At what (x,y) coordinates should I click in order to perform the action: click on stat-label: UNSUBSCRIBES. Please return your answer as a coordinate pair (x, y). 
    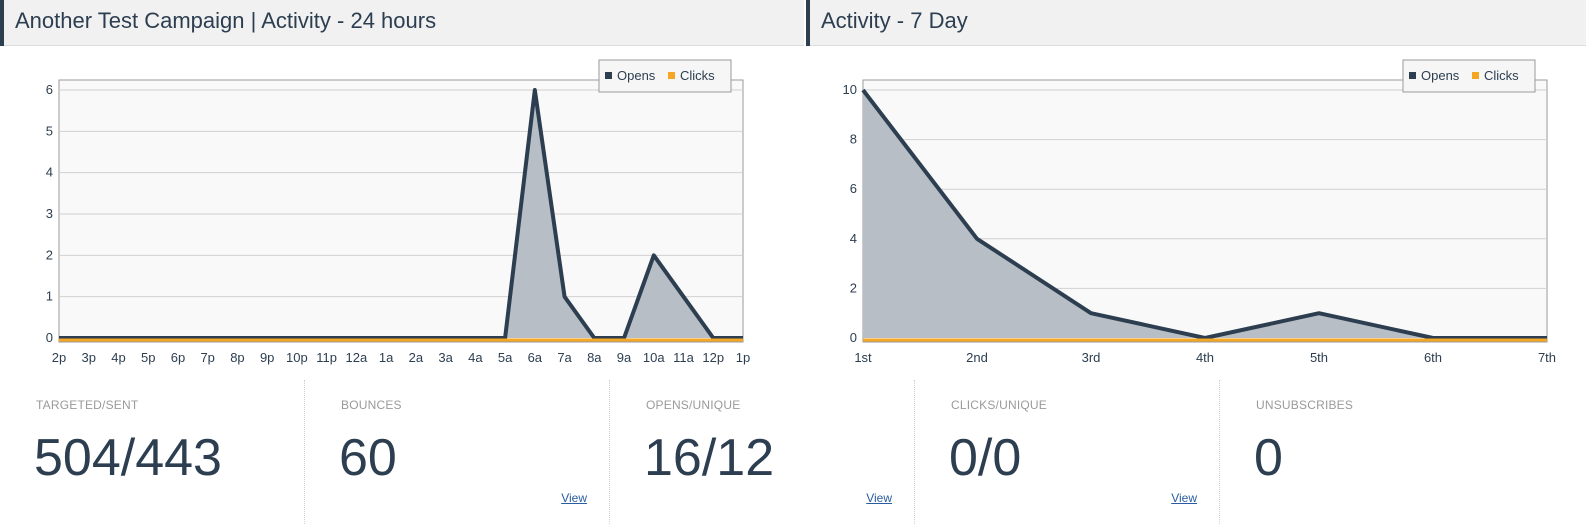
    Looking at the image, I should click on (1305, 405).